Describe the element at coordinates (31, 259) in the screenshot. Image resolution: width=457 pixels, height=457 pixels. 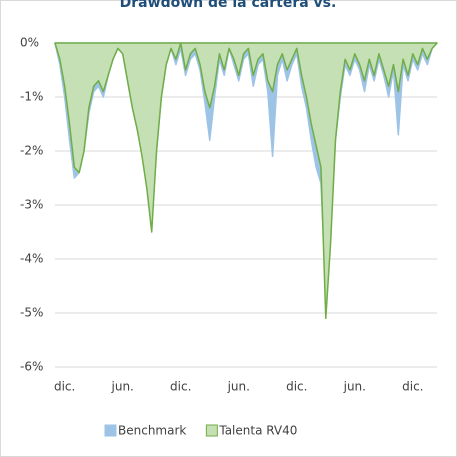
I see `y-tick-label: -4%` at that location.